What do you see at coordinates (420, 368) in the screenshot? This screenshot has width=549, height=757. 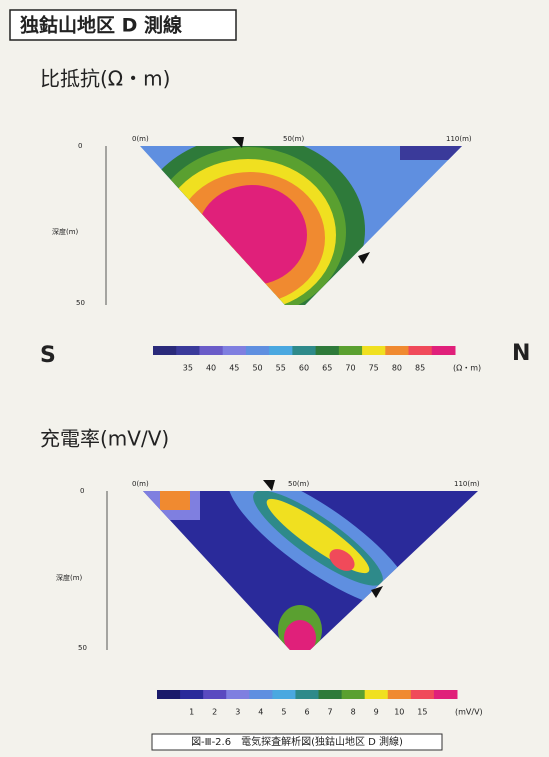 I see `colorbar-label: 85` at bounding box center [420, 368].